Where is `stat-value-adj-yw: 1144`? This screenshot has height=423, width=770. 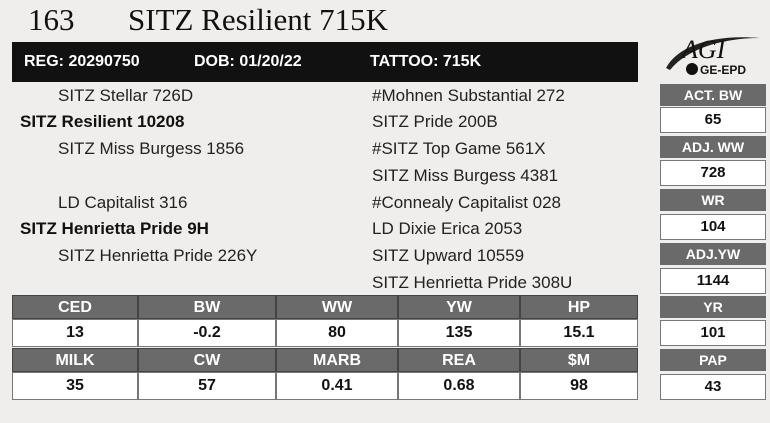
stat-value-adj-yw: 1144 is located at coordinates (713, 281).